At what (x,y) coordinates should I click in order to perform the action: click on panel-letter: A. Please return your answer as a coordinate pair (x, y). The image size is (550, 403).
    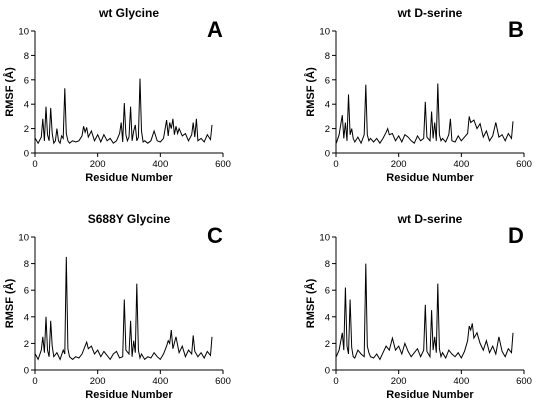
    Looking at the image, I should click on (215, 29).